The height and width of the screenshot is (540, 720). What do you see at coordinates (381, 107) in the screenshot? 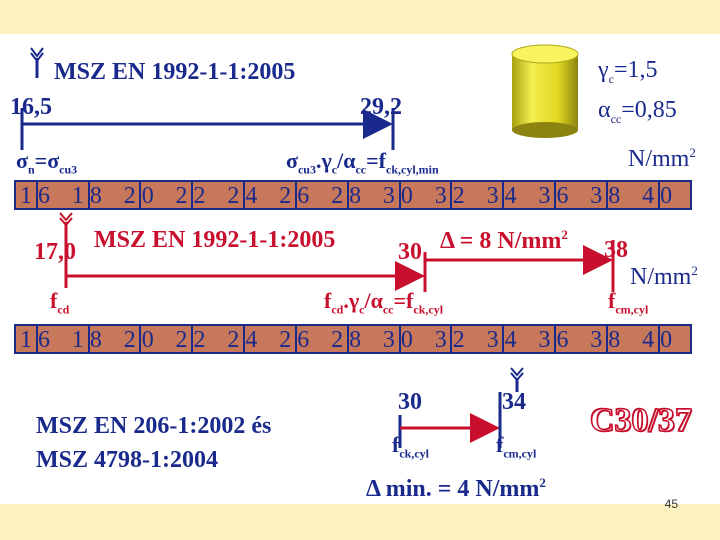
I see `value-29-2: 29,2` at bounding box center [381, 107].